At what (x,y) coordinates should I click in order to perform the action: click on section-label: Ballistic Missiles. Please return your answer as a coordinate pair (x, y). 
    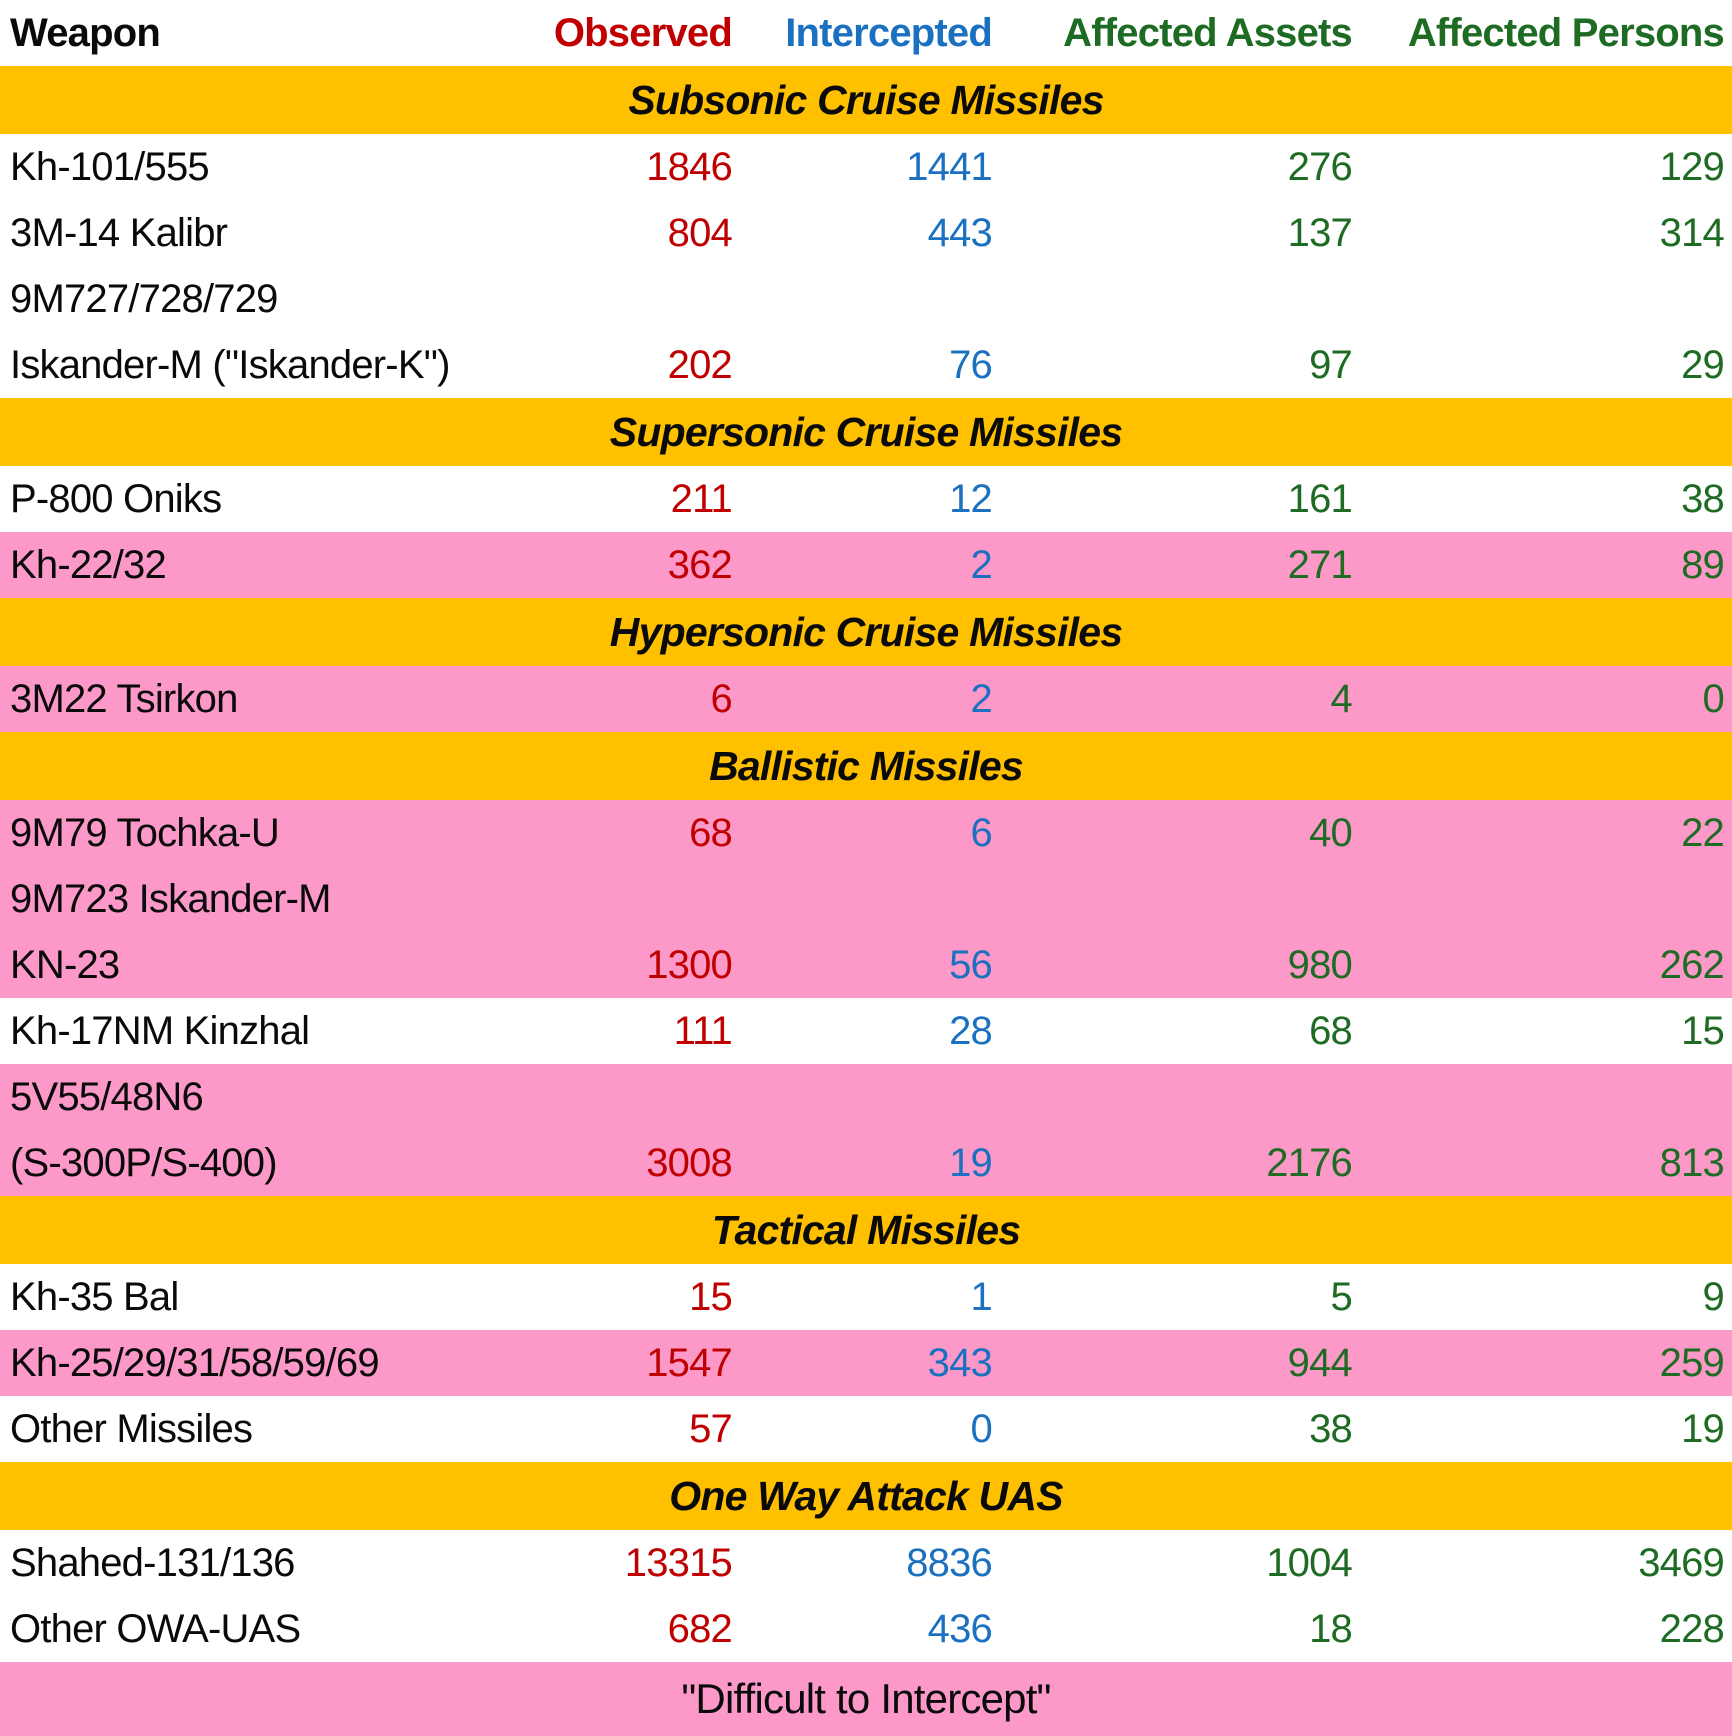
    Looking at the image, I should click on (866, 765).